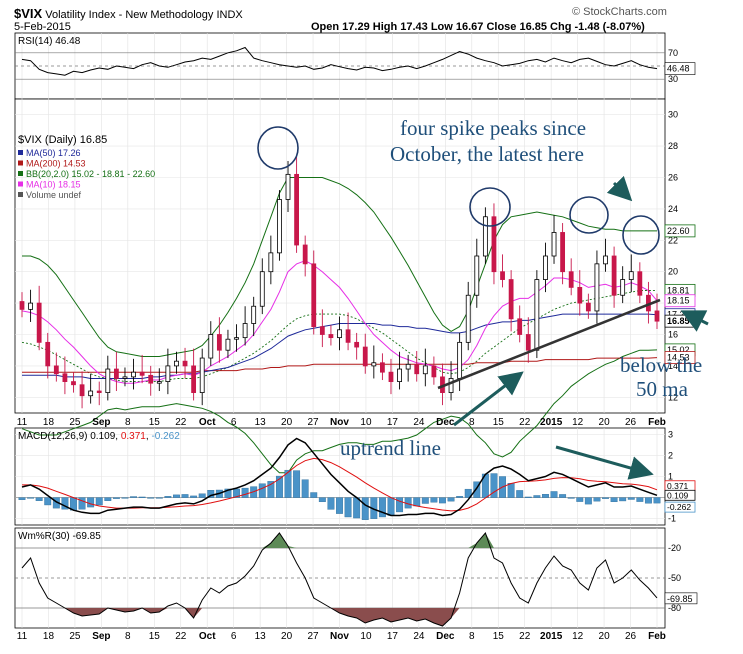 This screenshot has height=654, width=743. I want to click on bottom-x-tick-label: 13, so click(261, 636).